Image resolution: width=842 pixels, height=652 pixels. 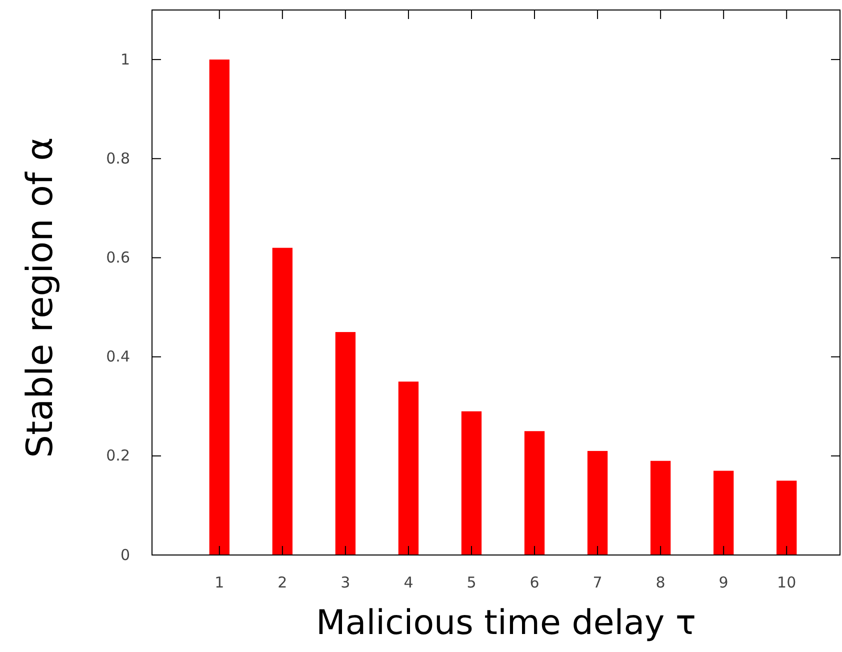 What do you see at coordinates (723, 583) in the screenshot?
I see `x-tick-label: 9` at bounding box center [723, 583].